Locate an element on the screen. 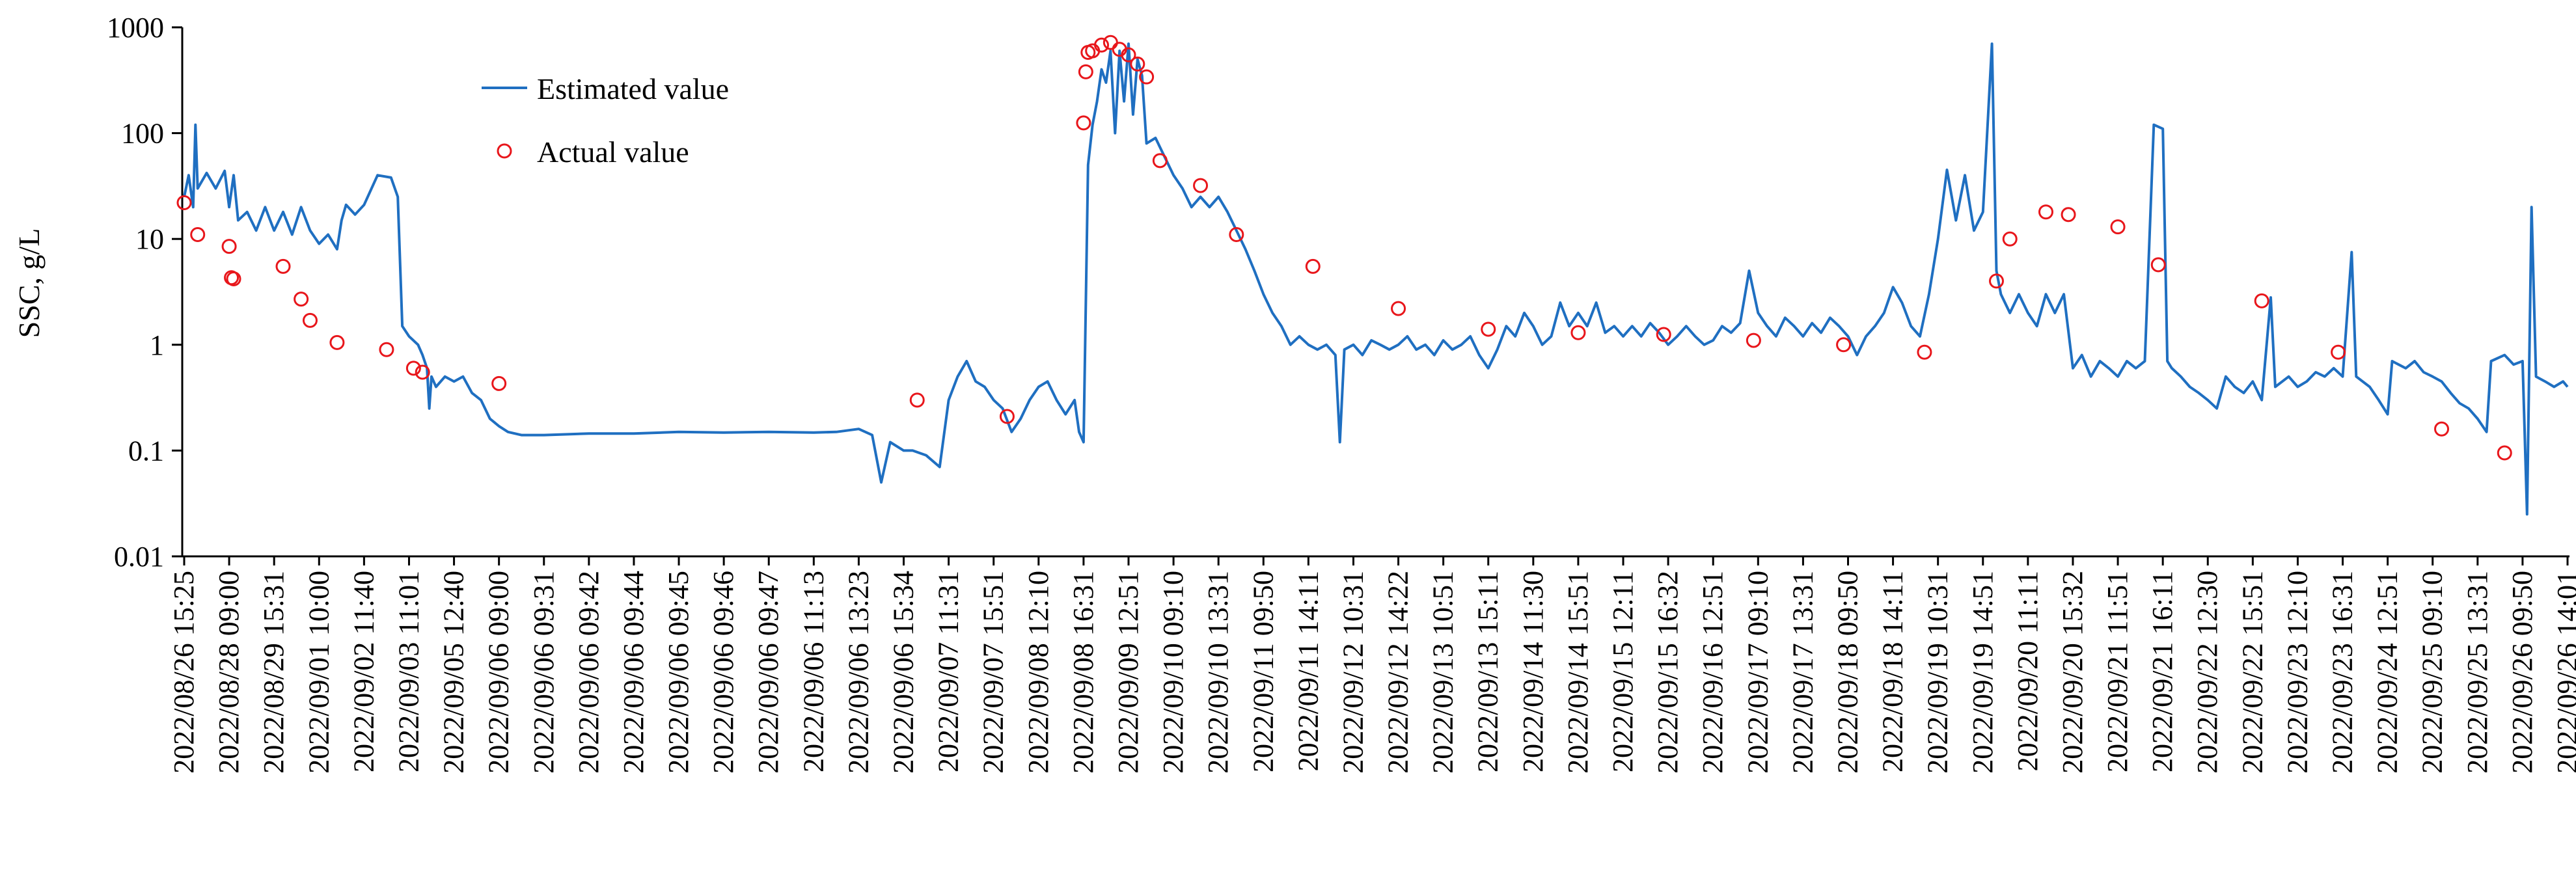 The width and height of the screenshot is (2576, 870). x-tick-label: 2022/09/07 15:51 is located at coordinates (994, 672).